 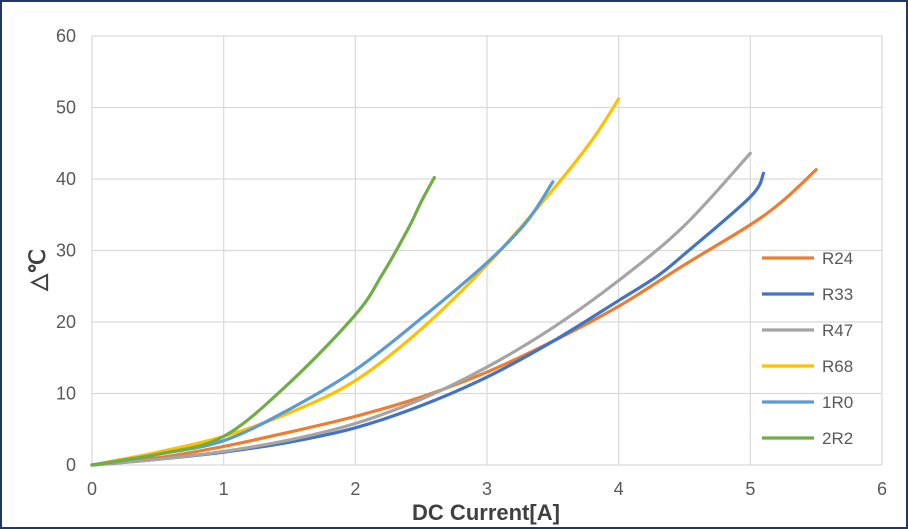 I want to click on x-tick-label: 3, so click(x=487, y=489).